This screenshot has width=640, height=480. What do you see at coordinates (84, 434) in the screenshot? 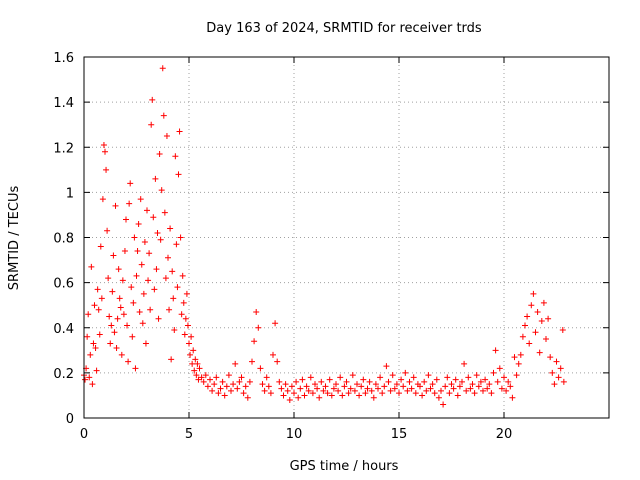
I see `x-tick-label: 0` at bounding box center [84, 434].